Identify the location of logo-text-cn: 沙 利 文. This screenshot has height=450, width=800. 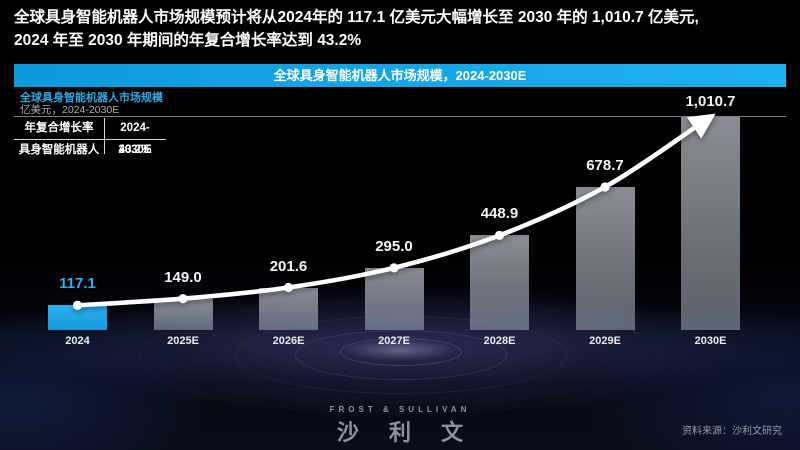
(406, 432).